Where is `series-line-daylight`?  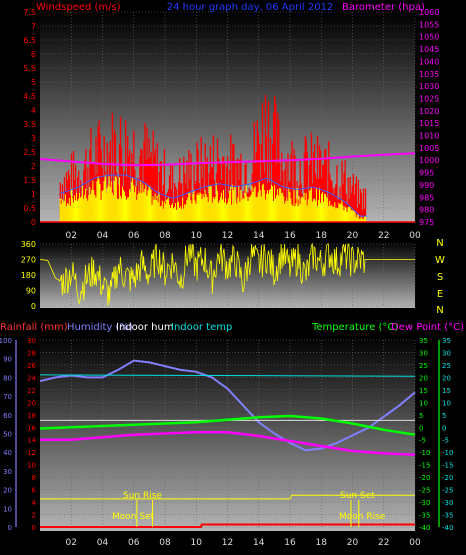 series-line-daylight is located at coordinates (227, 497).